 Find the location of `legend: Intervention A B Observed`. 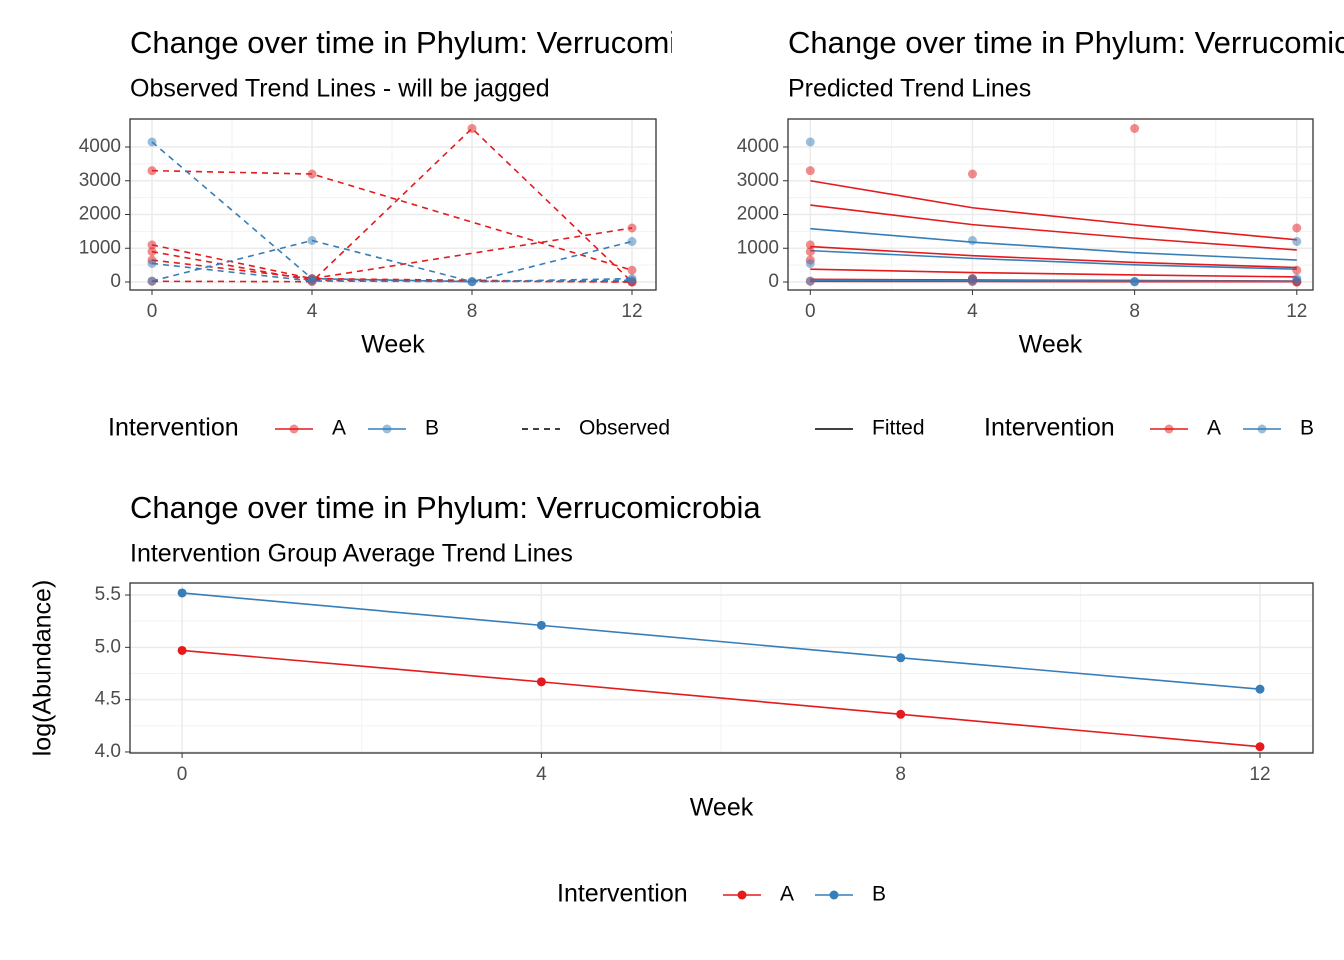

legend: Intervention A B Observed is located at coordinates (389, 428).